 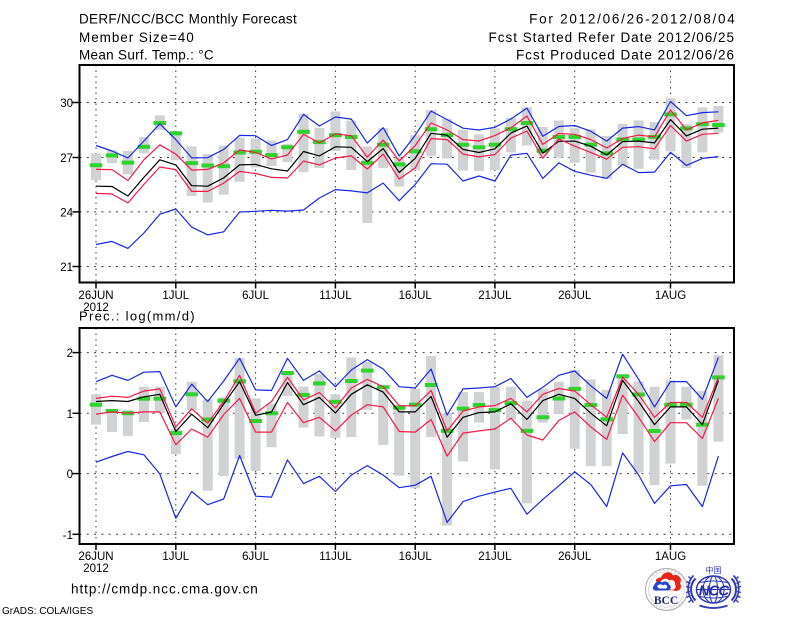 What do you see at coordinates (715, 591) in the screenshot?
I see `svg-text: NCC` at bounding box center [715, 591].